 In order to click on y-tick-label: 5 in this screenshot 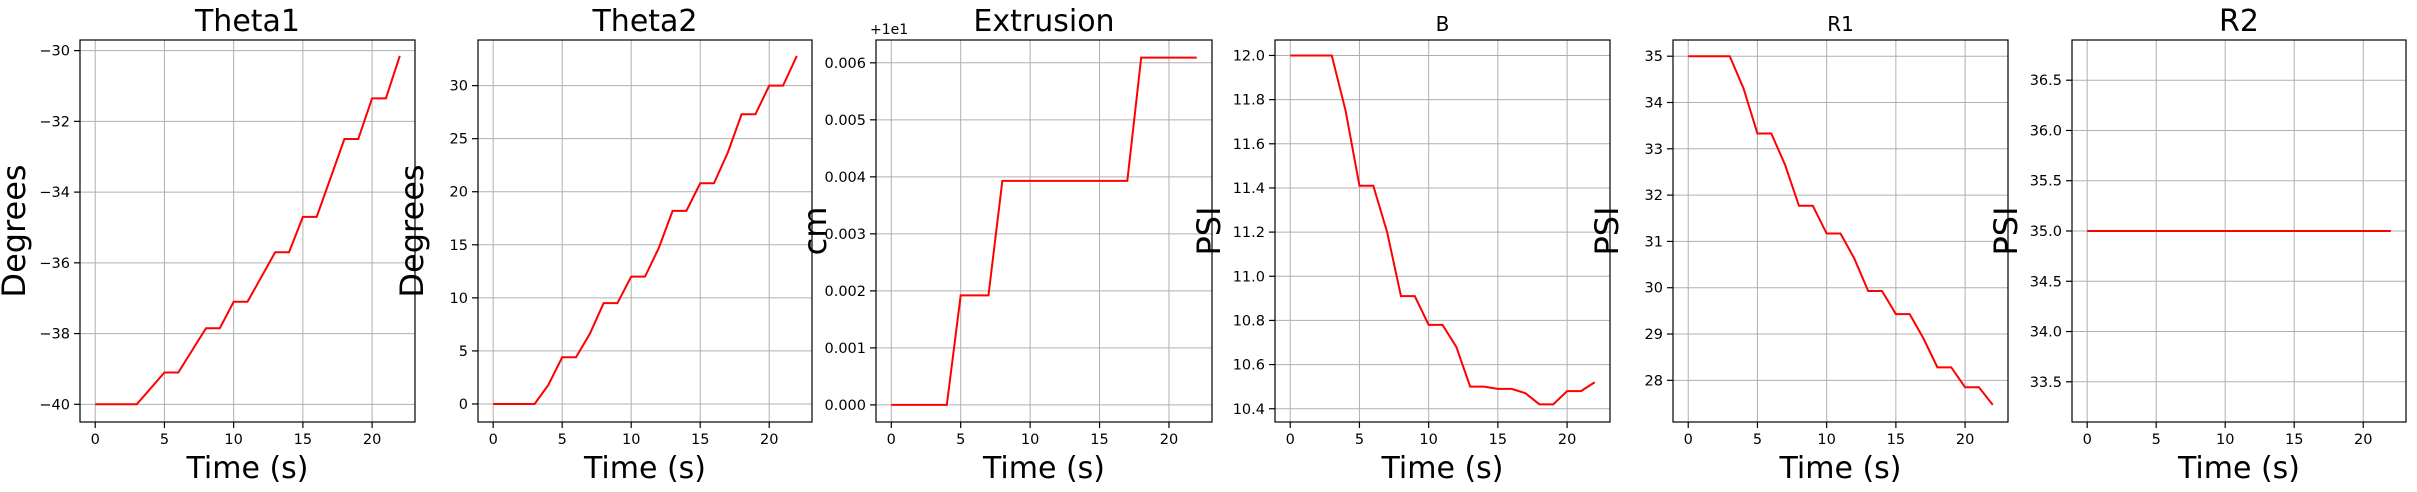, I will do `click(463, 352)`.